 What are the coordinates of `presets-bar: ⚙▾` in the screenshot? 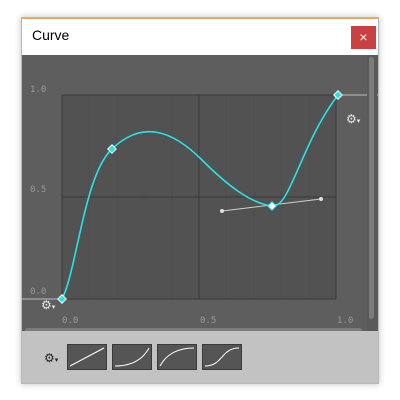 It's located at (200, 357).